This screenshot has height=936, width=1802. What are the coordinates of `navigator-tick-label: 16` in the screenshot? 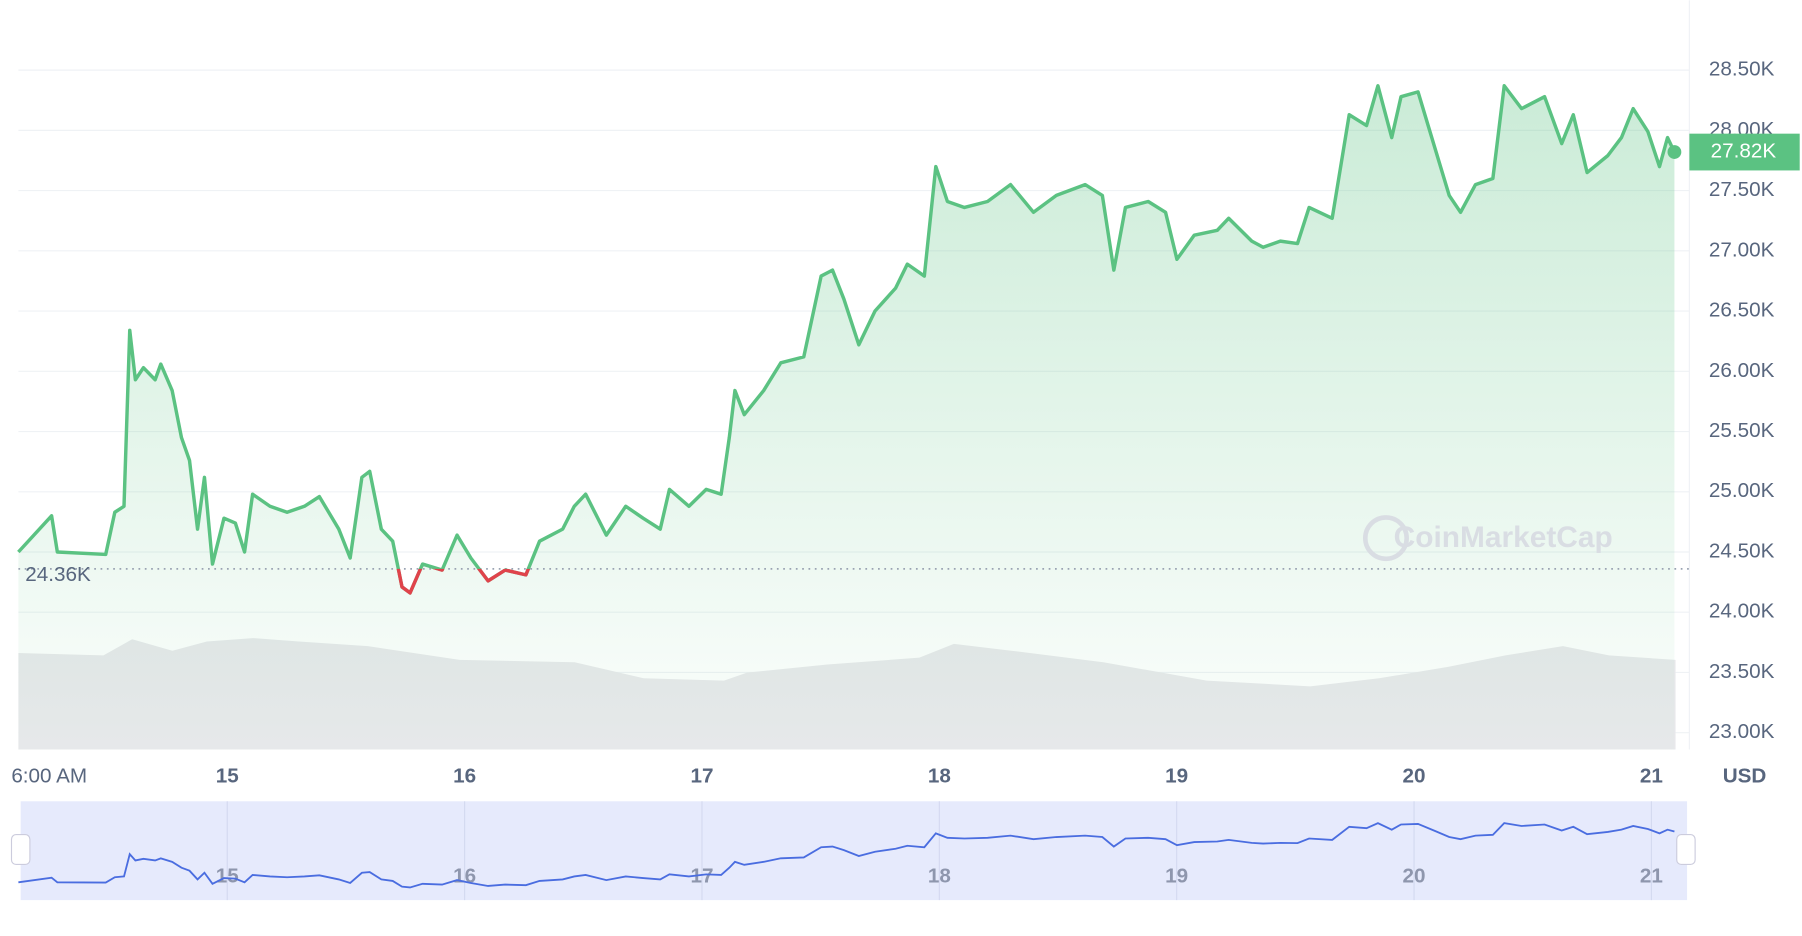 It's located at (464, 876).